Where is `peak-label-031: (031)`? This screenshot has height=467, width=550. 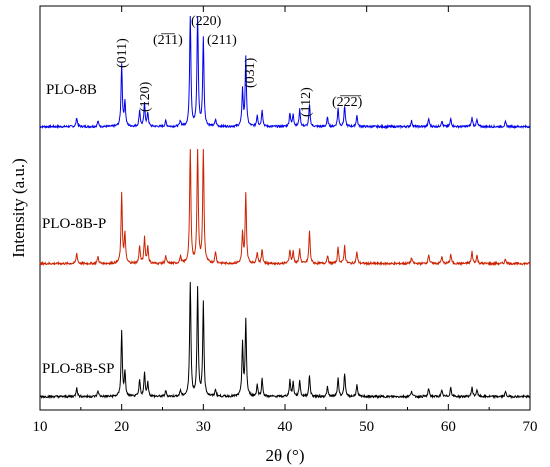
peak-label-031: (031) is located at coordinates (250, 72).